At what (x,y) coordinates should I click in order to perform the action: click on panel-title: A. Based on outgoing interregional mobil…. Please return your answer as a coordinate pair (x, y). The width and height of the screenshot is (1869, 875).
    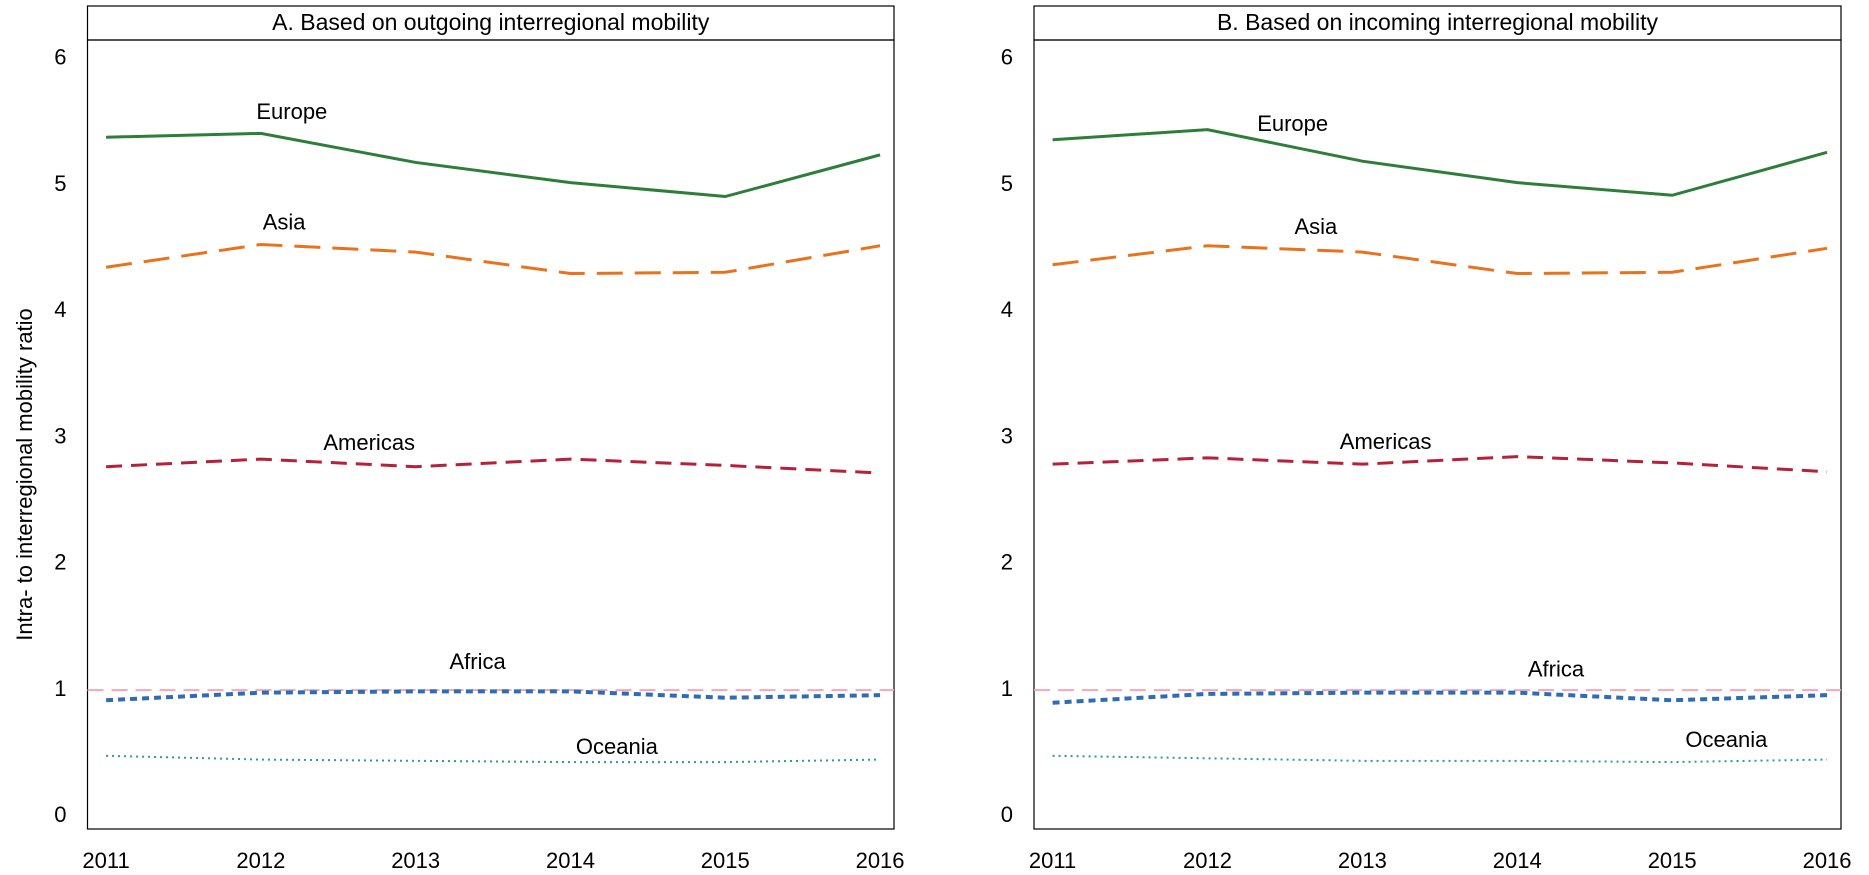
    Looking at the image, I should click on (491, 22).